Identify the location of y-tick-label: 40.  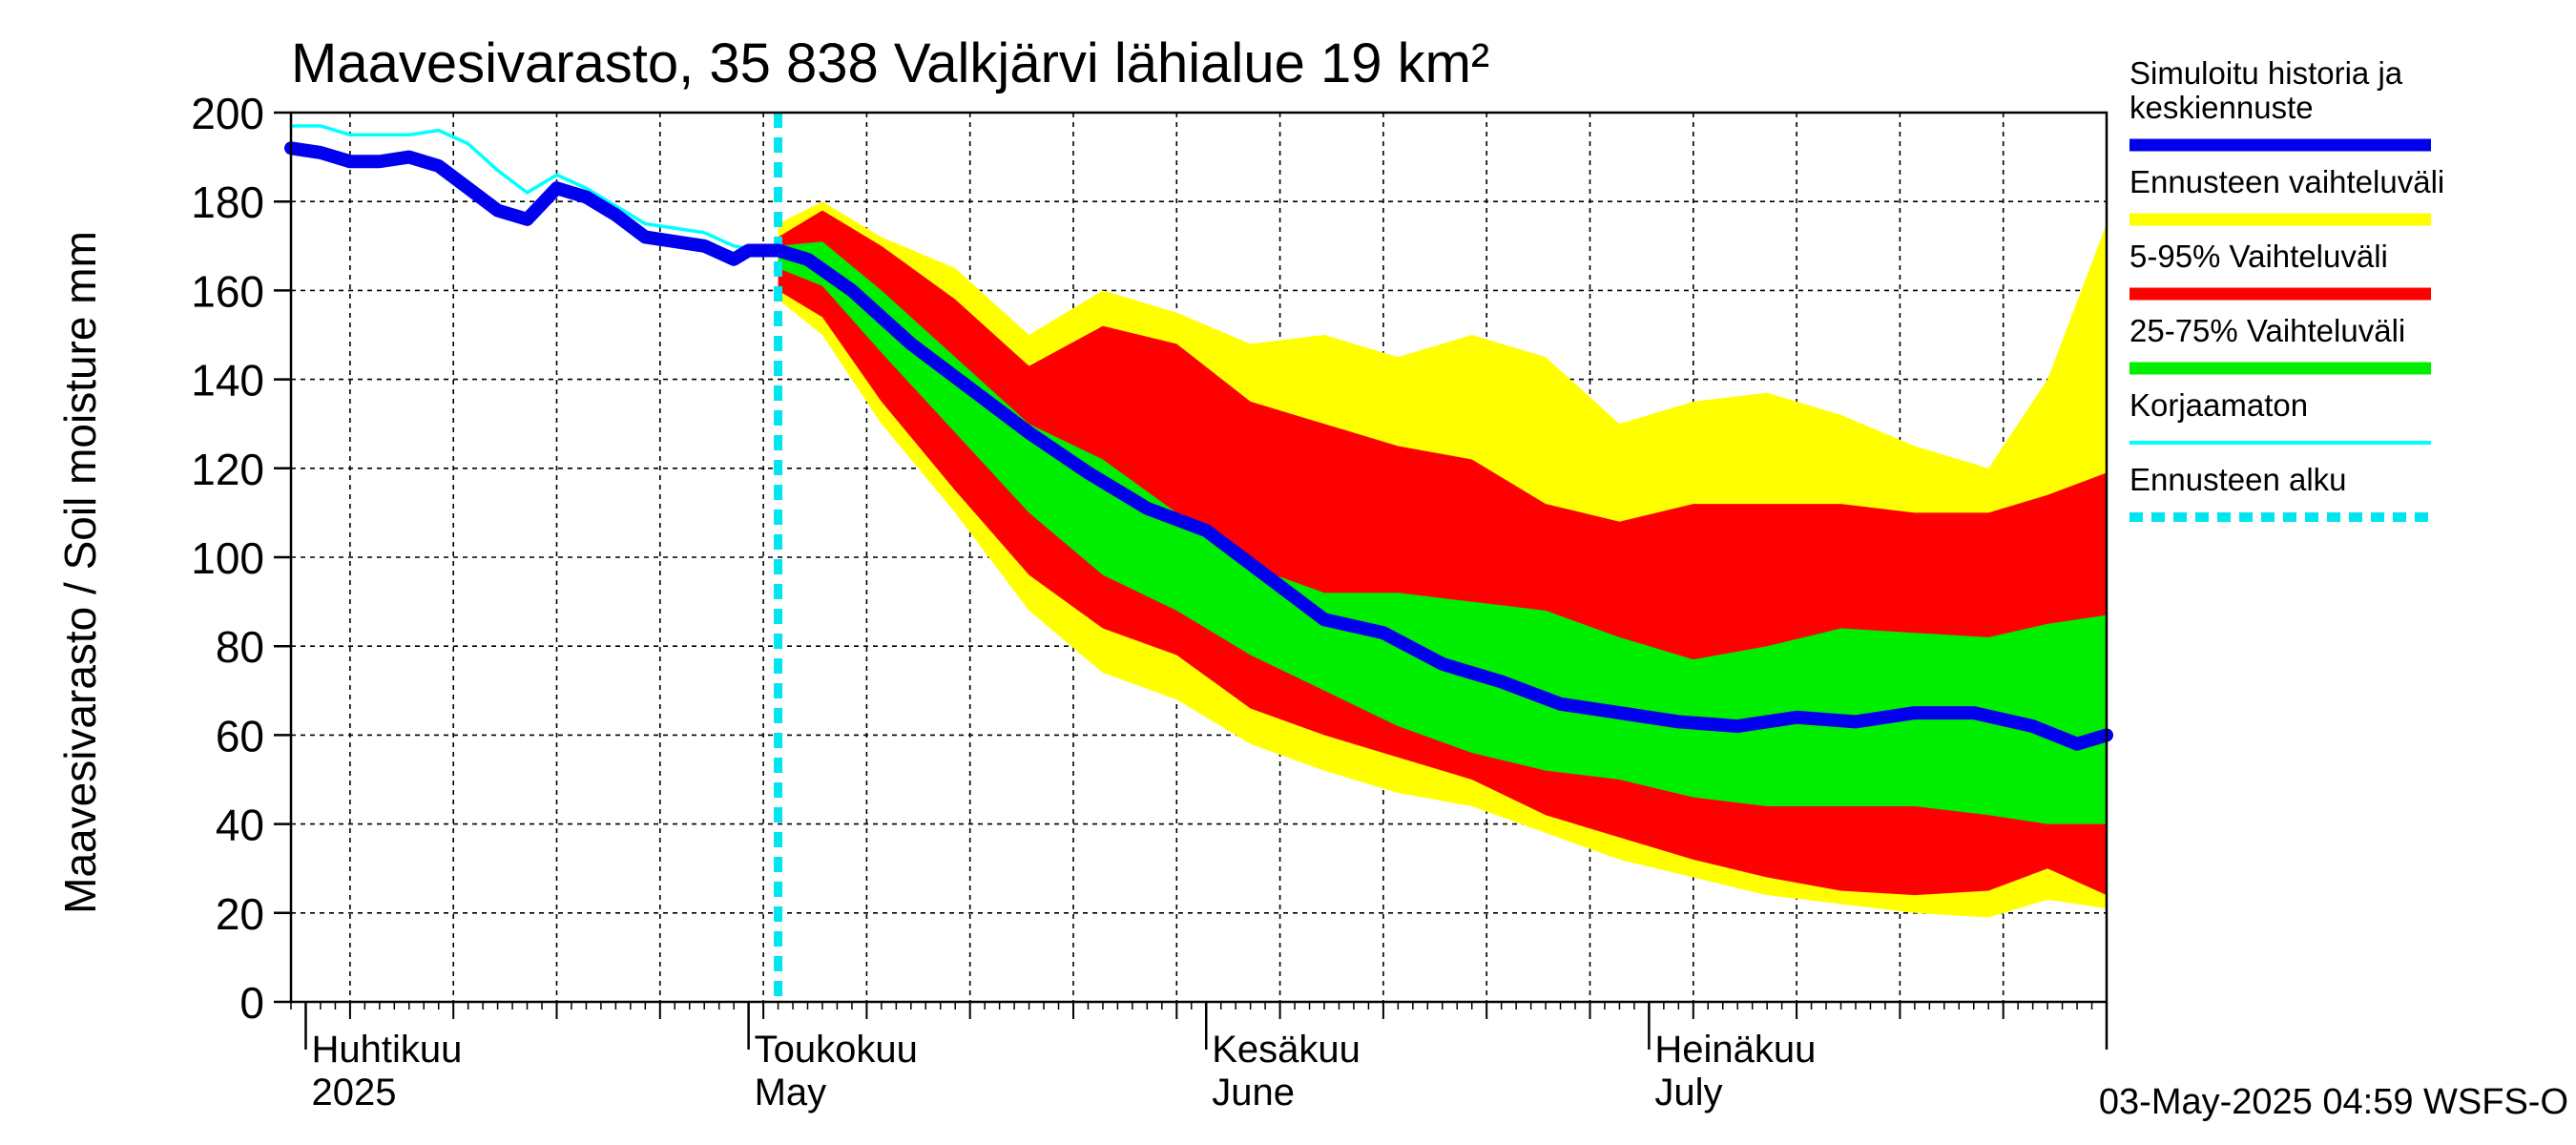
(240, 825).